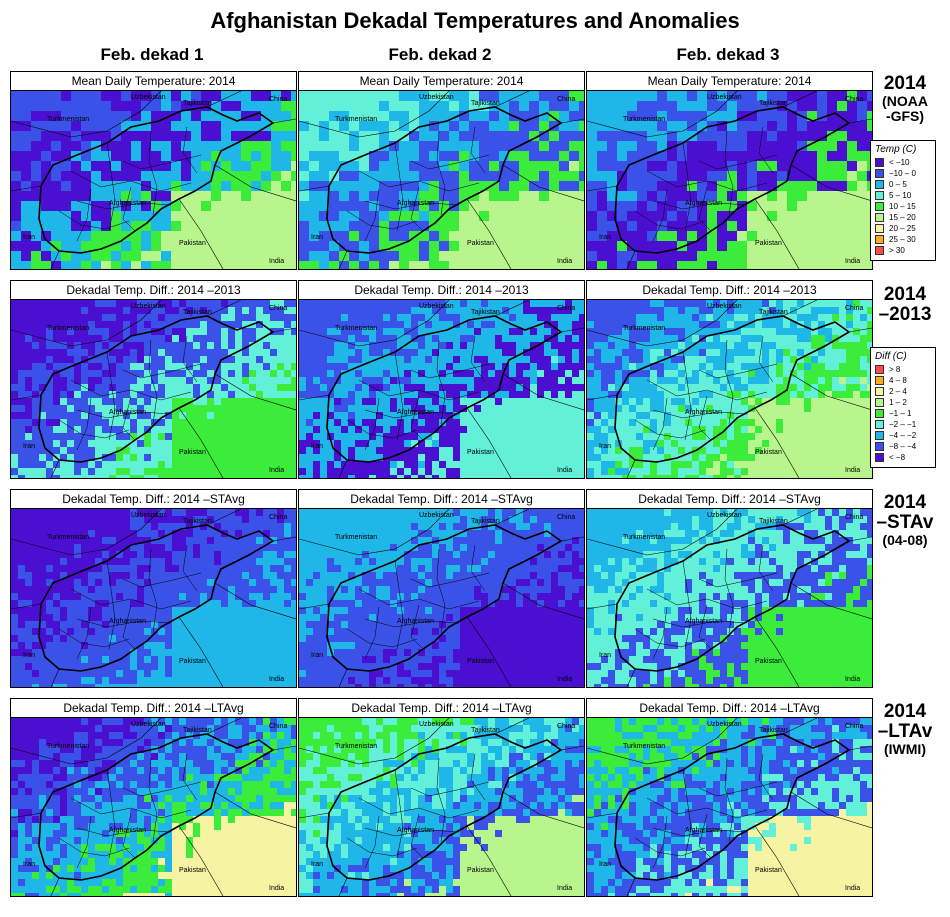  I want to click on province-border, so click(707, 181).